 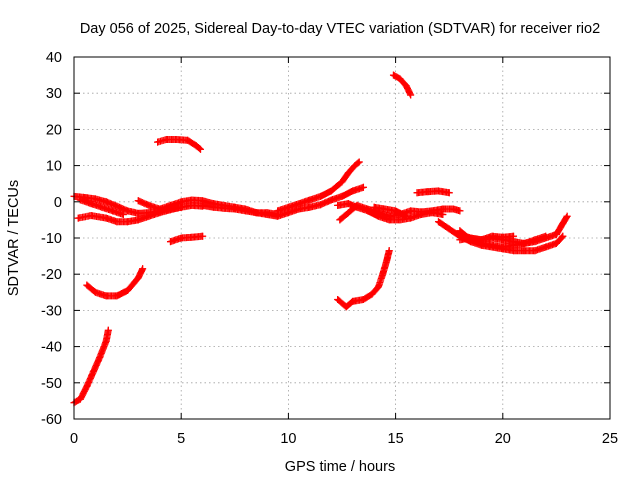 I want to click on y-tick-label: 40, so click(x=54, y=58).